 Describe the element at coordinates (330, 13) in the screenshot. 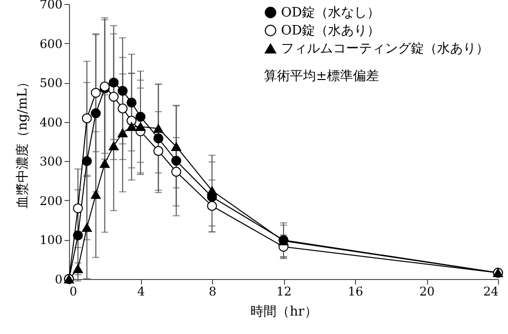

I see `legend-label: OD錠（水なし）` at that location.